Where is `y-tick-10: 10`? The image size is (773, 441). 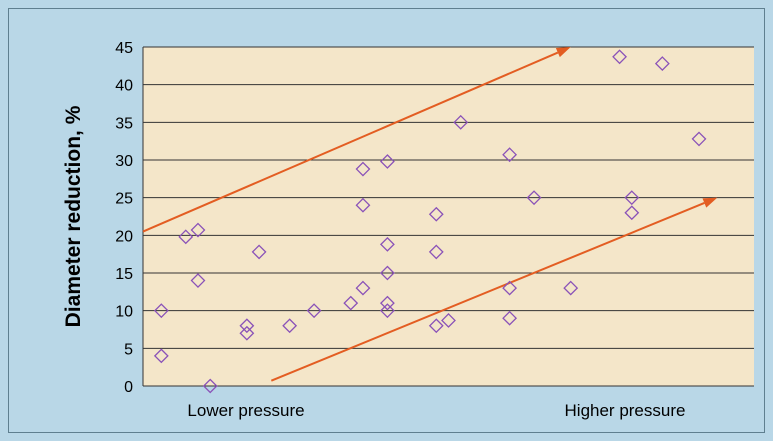 y-tick-10: 10 is located at coordinates (124, 312).